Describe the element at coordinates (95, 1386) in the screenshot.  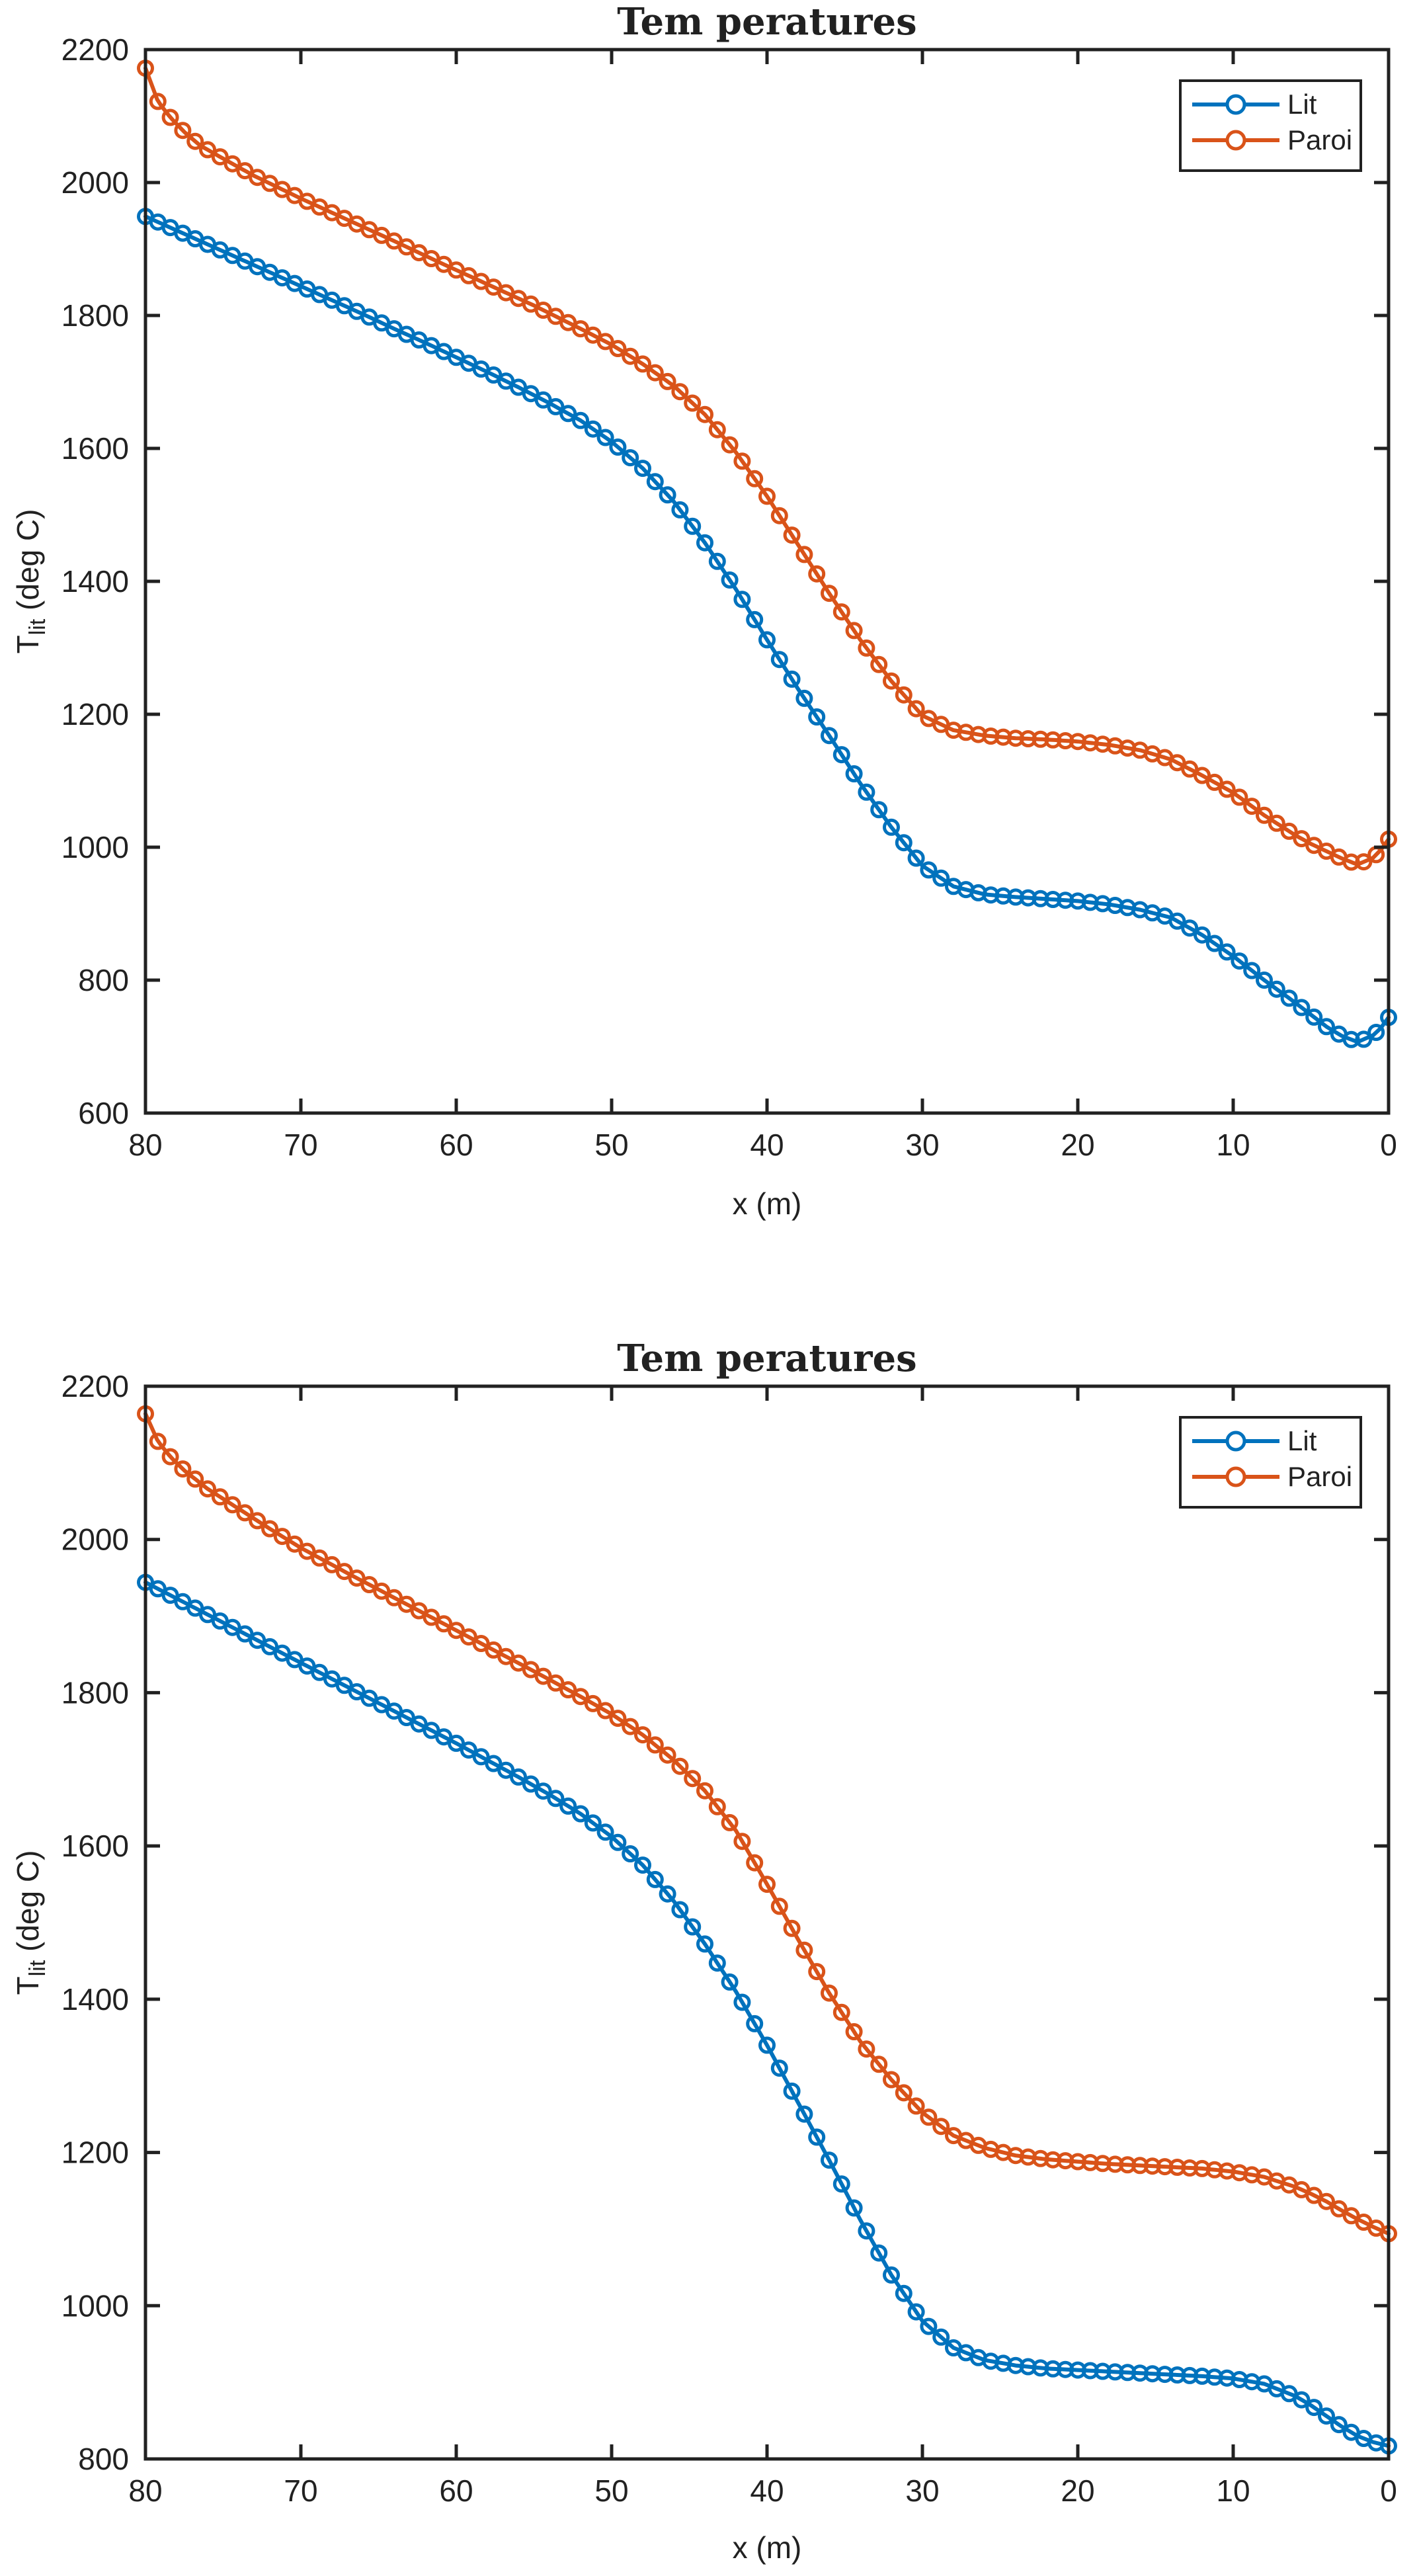
I see `y-tick-label: 2200` at that location.